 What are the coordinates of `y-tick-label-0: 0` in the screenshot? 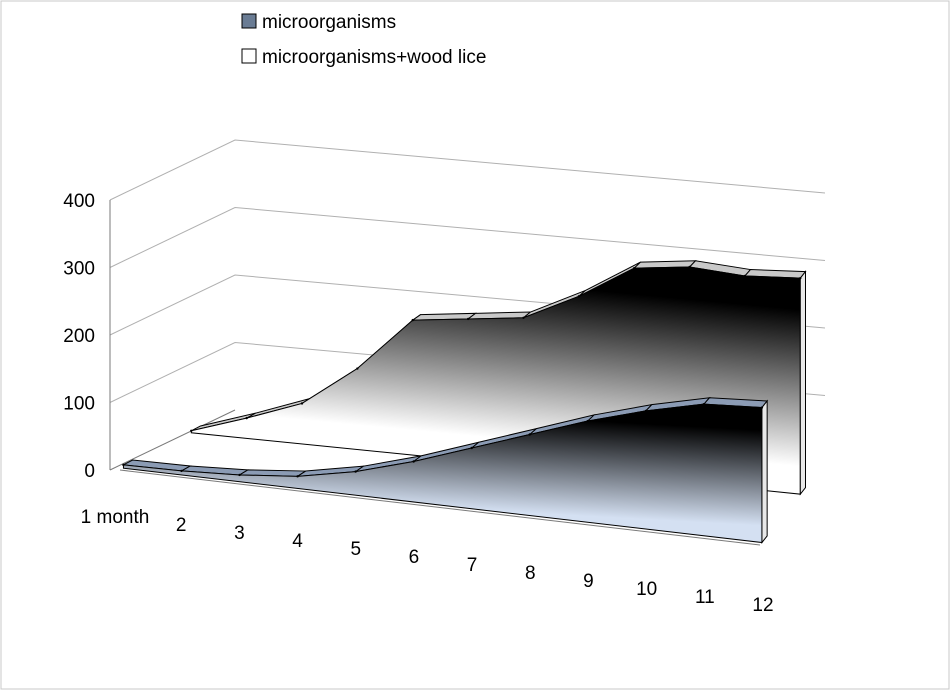 It's located at (89, 471).